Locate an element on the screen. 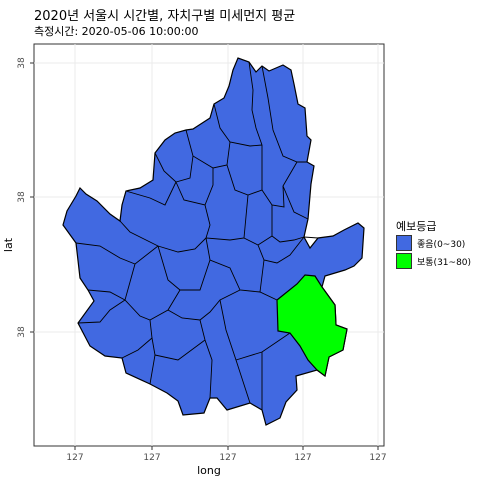 This screenshot has height=480, width=480. legend-item-normal: 보통(31~80) is located at coordinates (433, 261).